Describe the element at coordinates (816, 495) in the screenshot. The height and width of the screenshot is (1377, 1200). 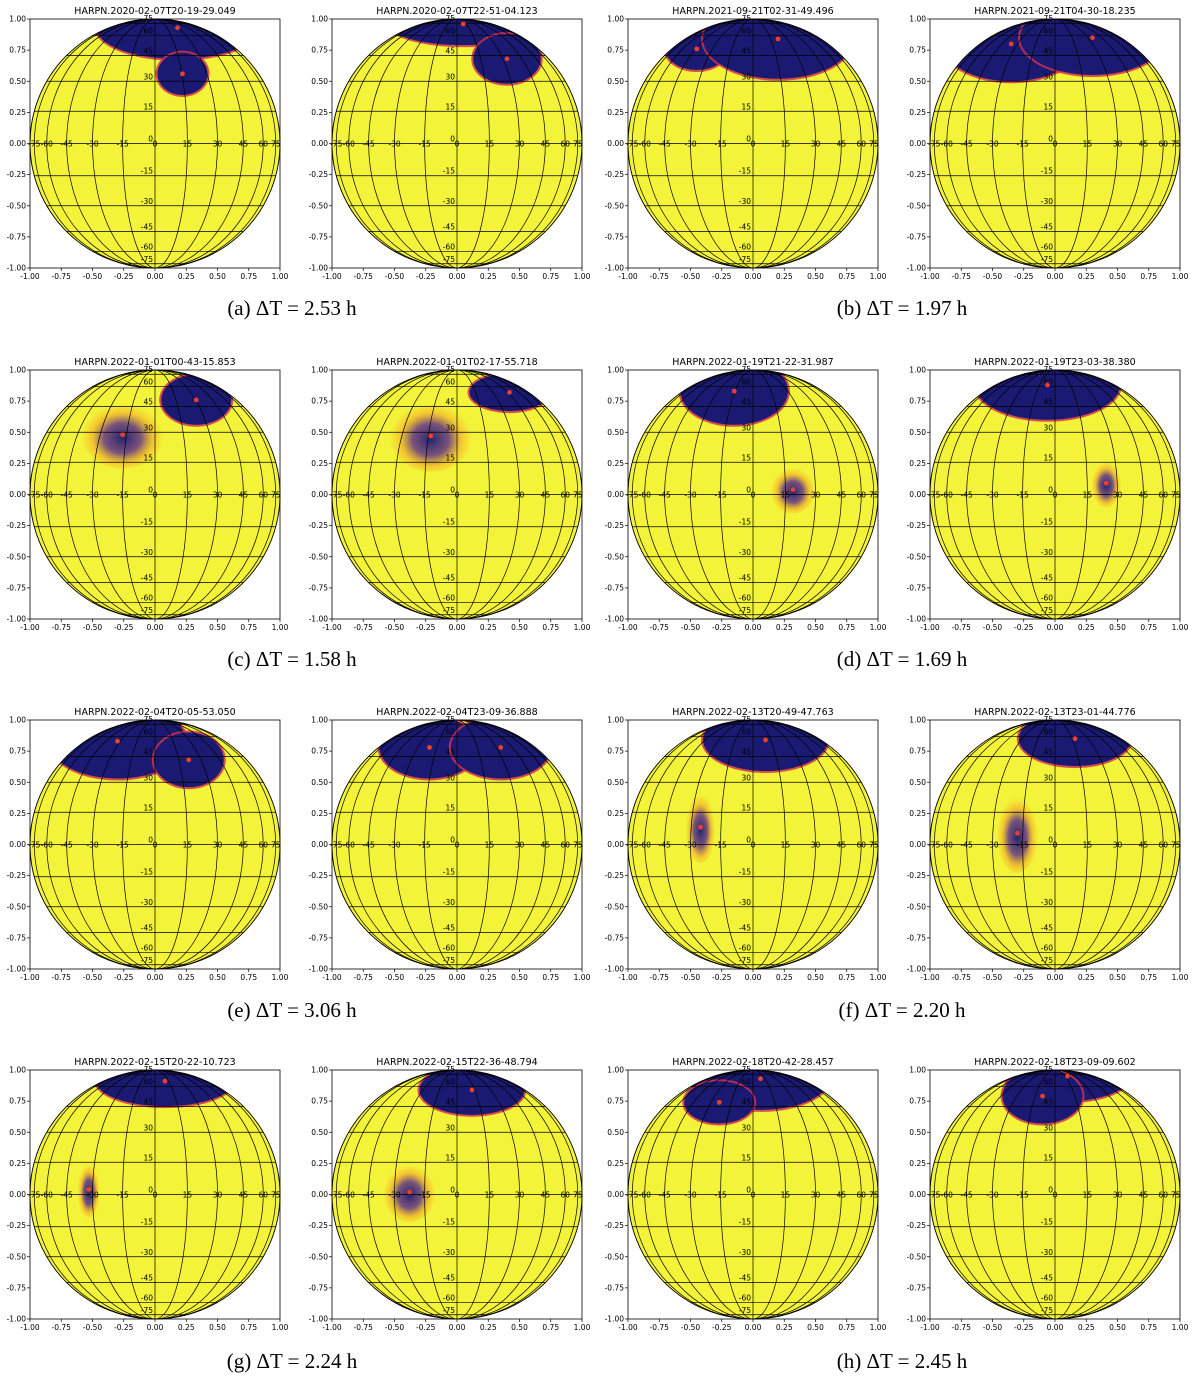
I see `longitude-label: 30` at that location.